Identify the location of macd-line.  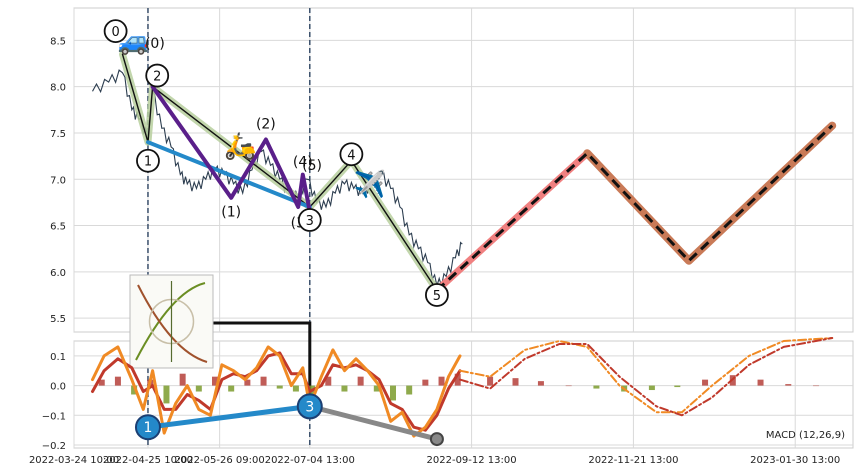
(276, 391).